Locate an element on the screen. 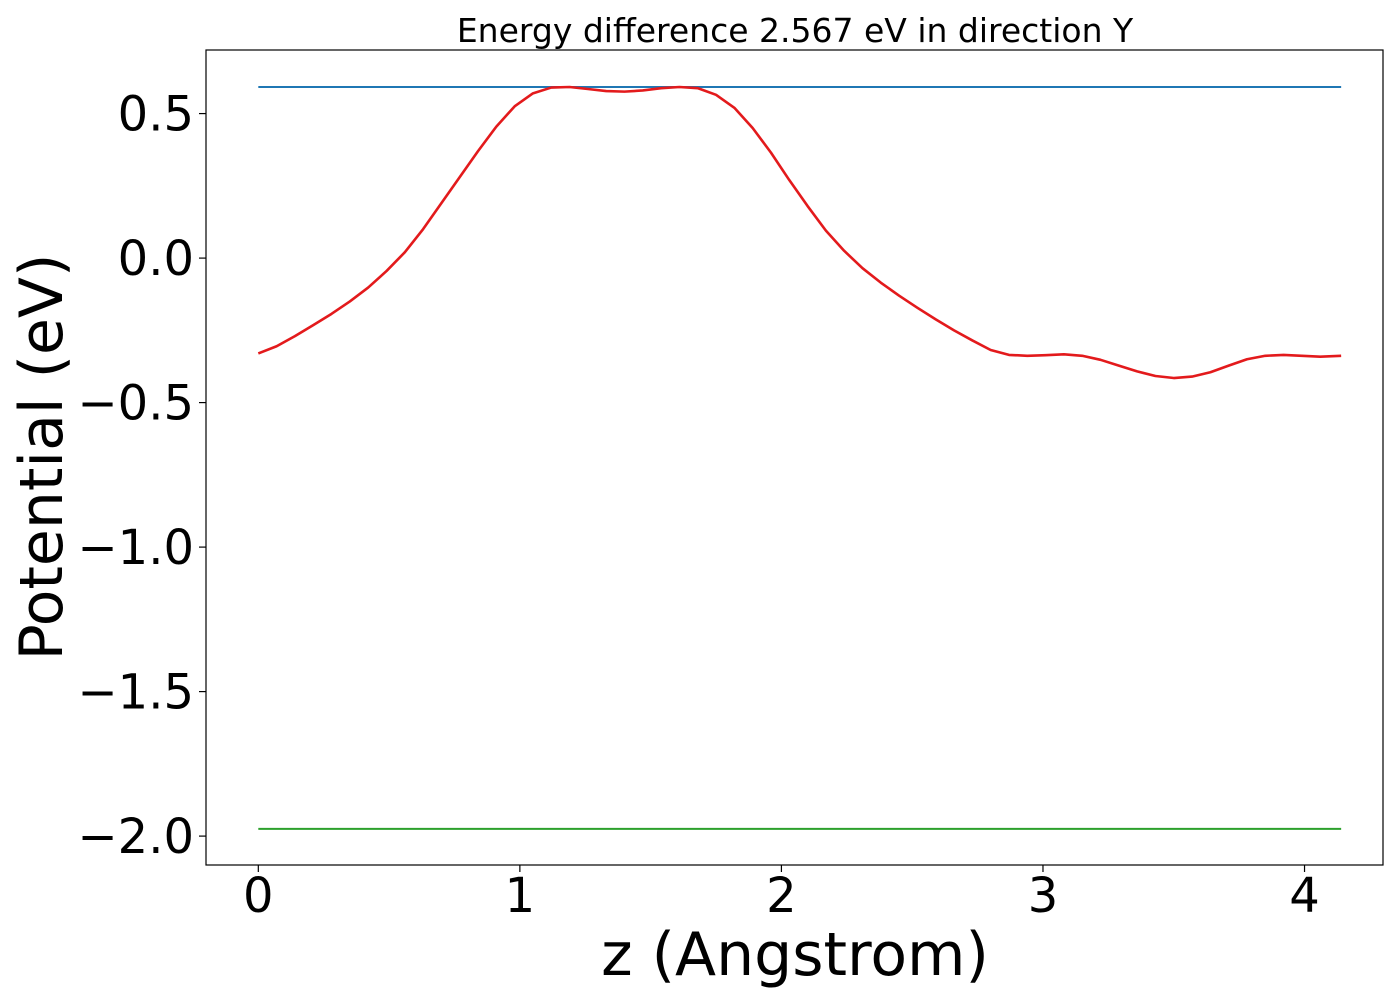 The image size is (1400, 1000). x-tick-label: 3 is located at coordinates (1043, 896).